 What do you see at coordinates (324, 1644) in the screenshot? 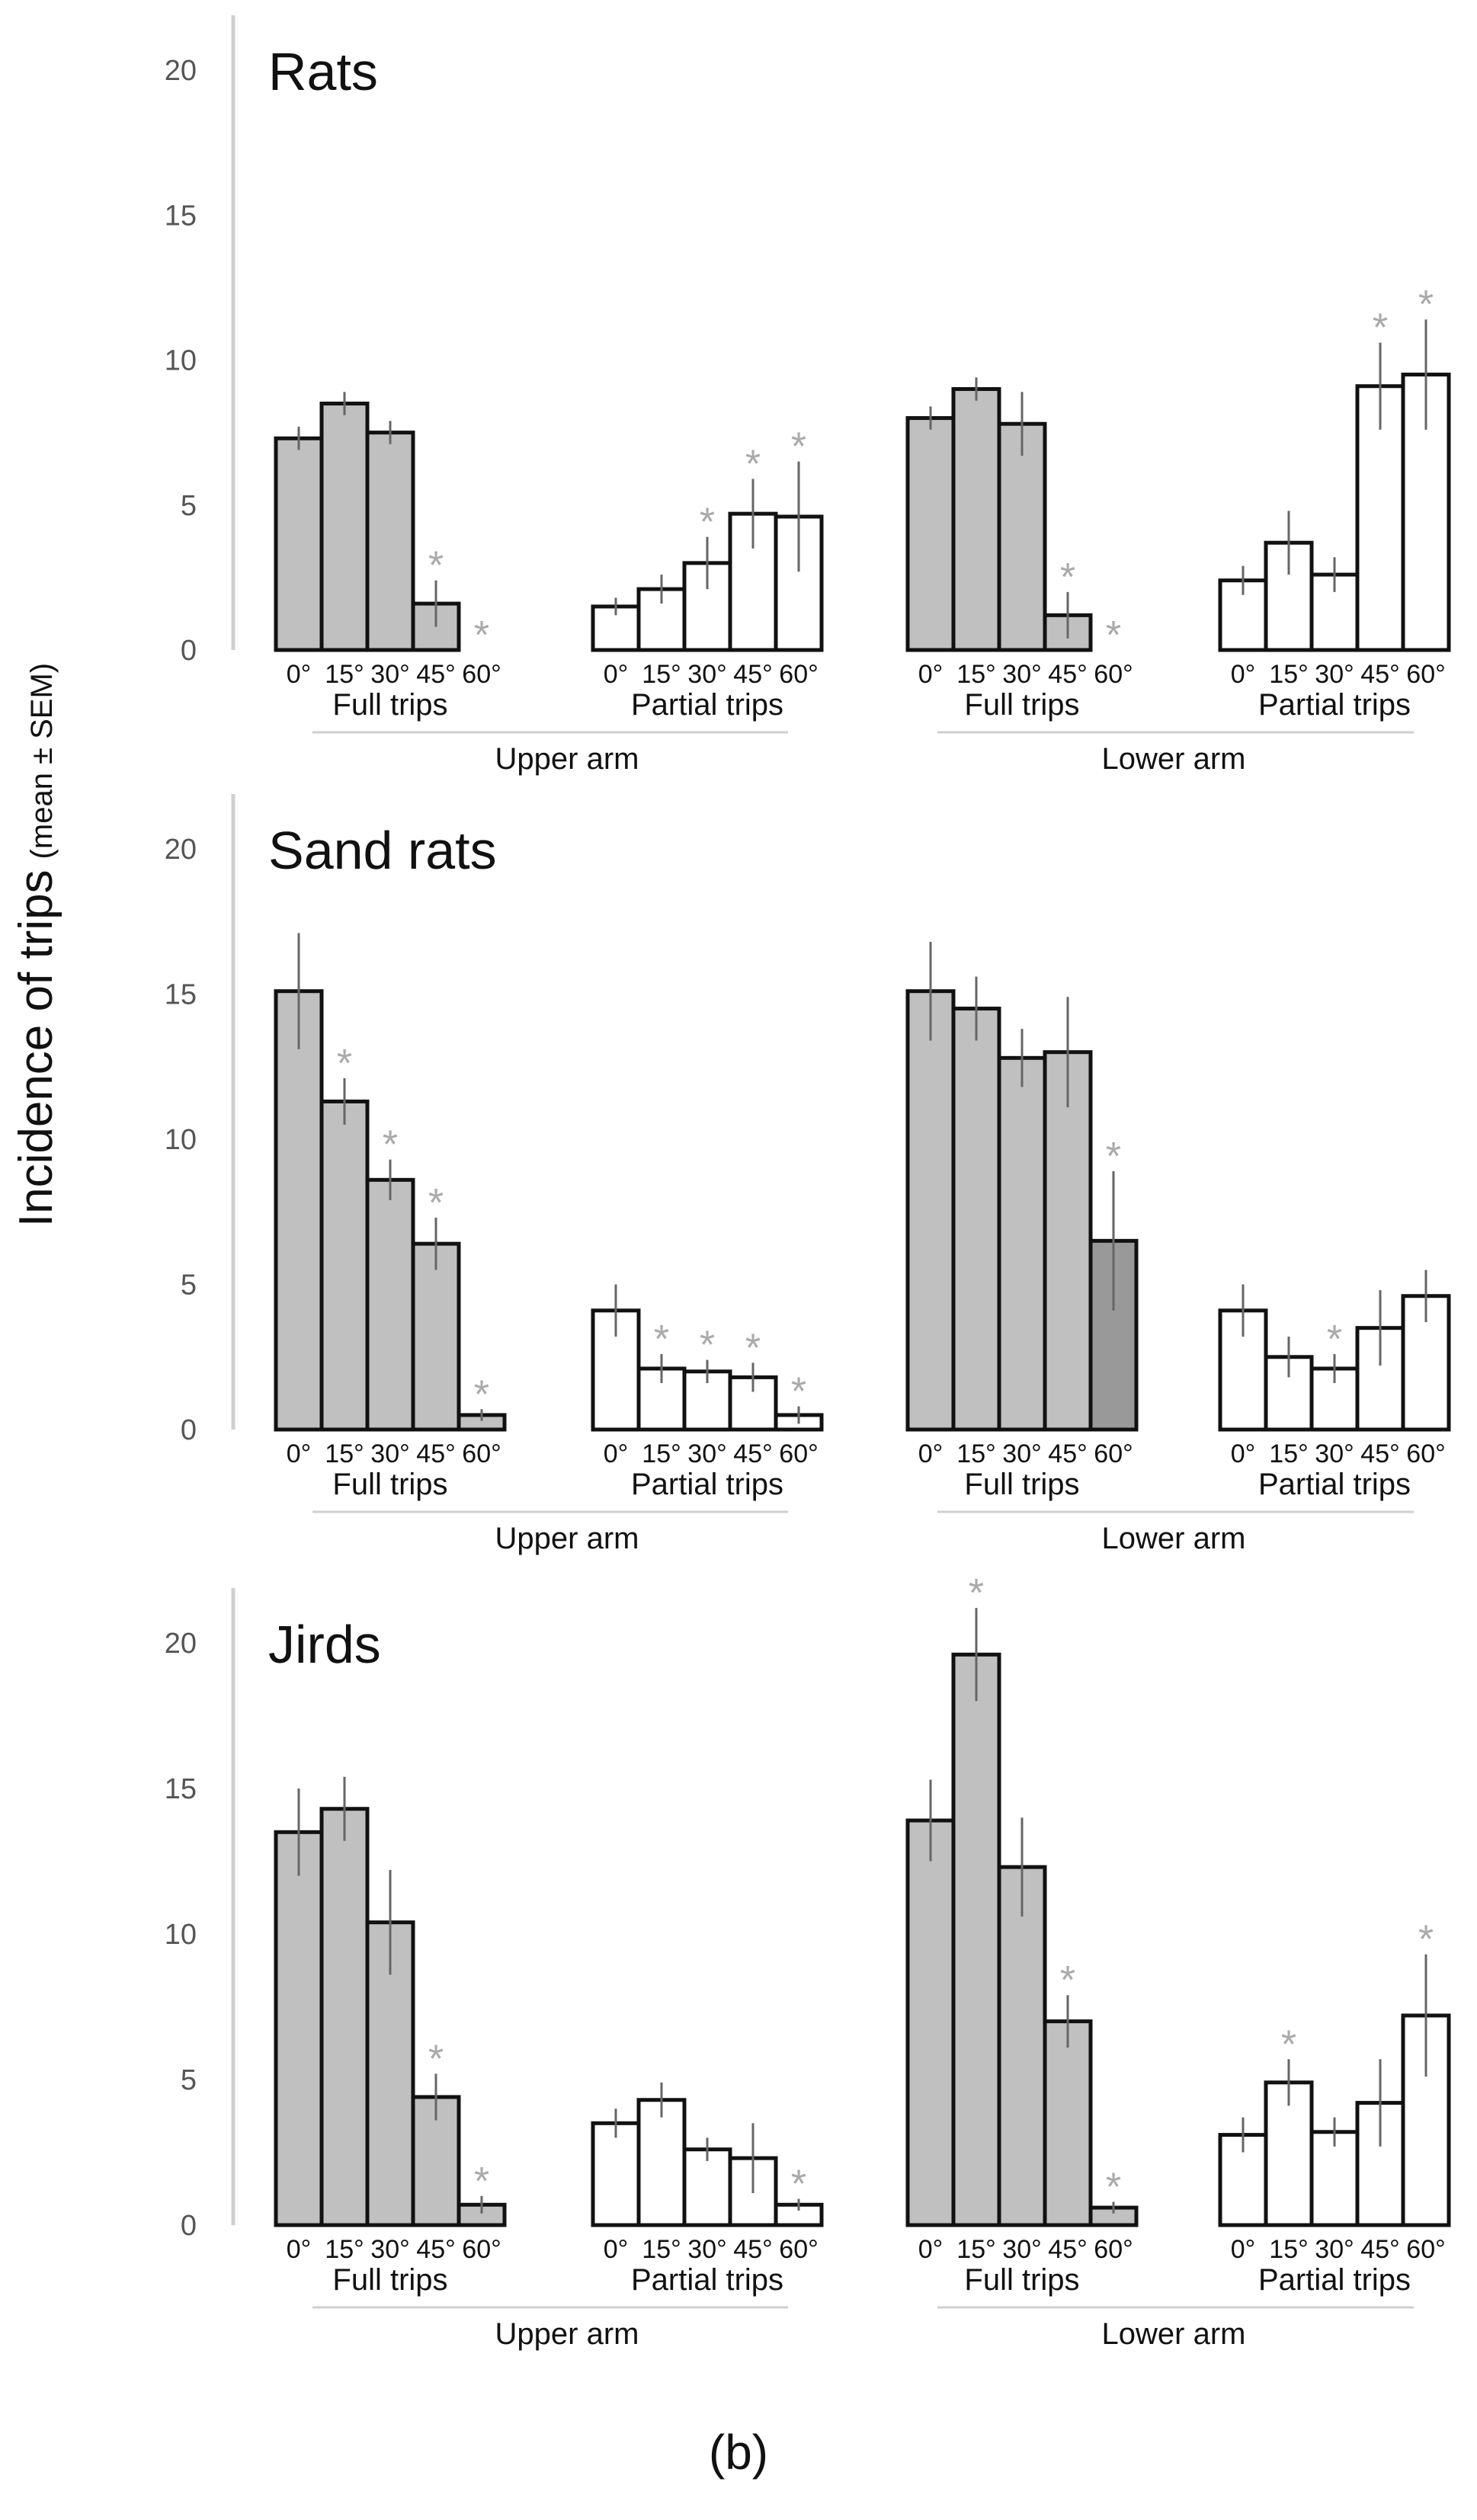
I see `panel-title: Jirds` at bounding box center [324, 1644].